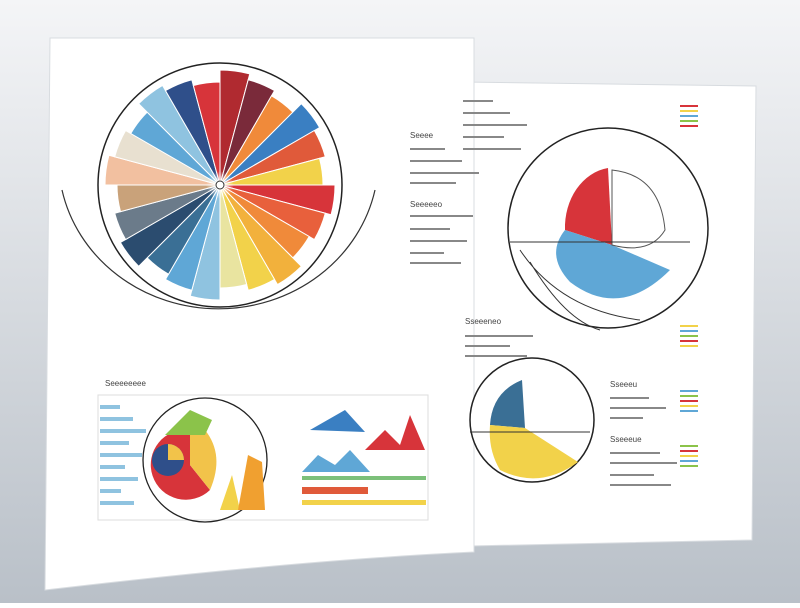 The height and width of the screenshot is (608, 800). What do you see at coordinates (626, 439) in the screenshot?
I see `heading: Sseeeue` at bounding box center [626, 439].